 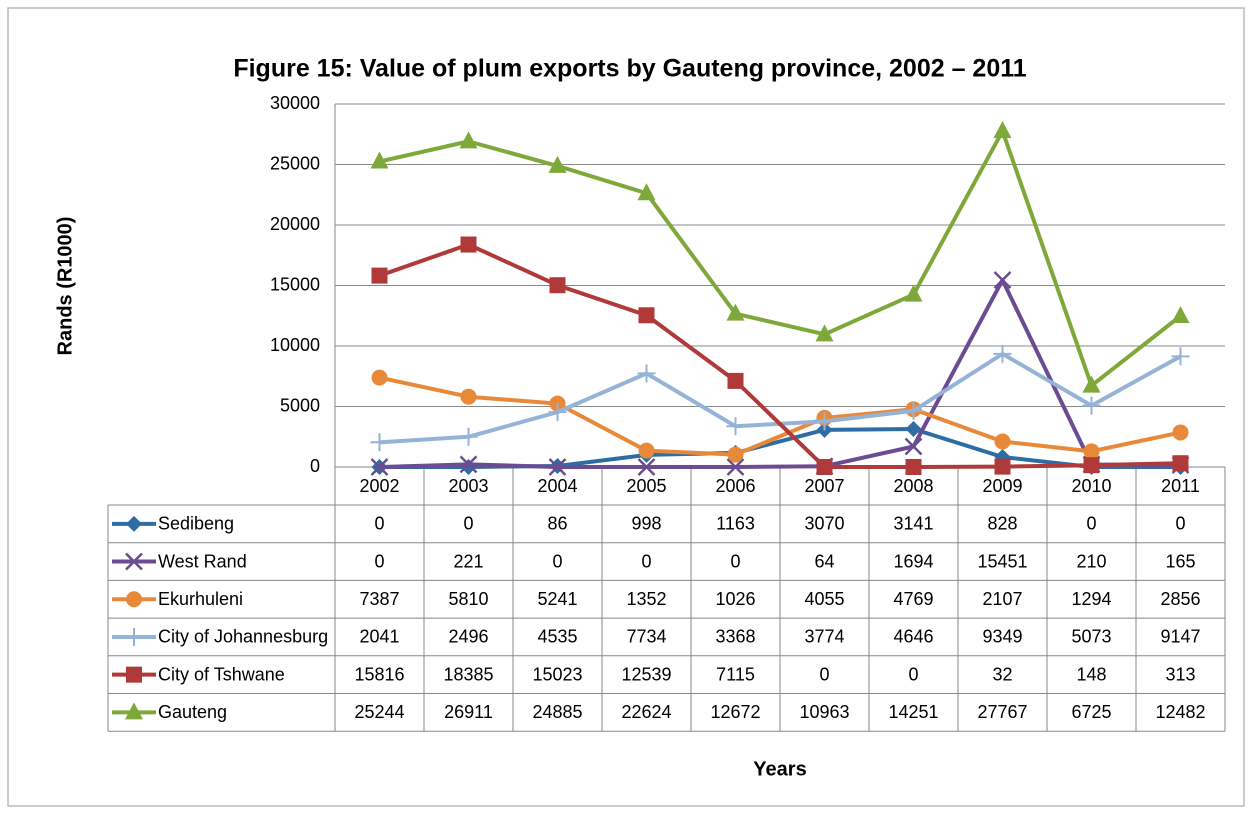 I want to click on table-cell: 3070, so click(x=824, y=524).